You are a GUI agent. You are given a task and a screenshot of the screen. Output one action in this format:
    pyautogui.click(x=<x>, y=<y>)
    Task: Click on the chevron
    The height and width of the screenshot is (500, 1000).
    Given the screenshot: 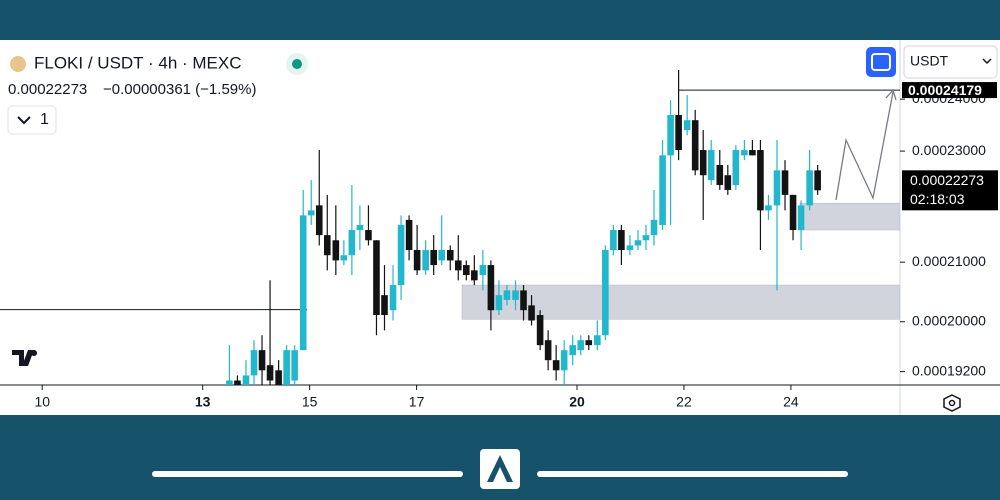 What is the action you would take?
    pyautogui.click(x=24, y=120)
    